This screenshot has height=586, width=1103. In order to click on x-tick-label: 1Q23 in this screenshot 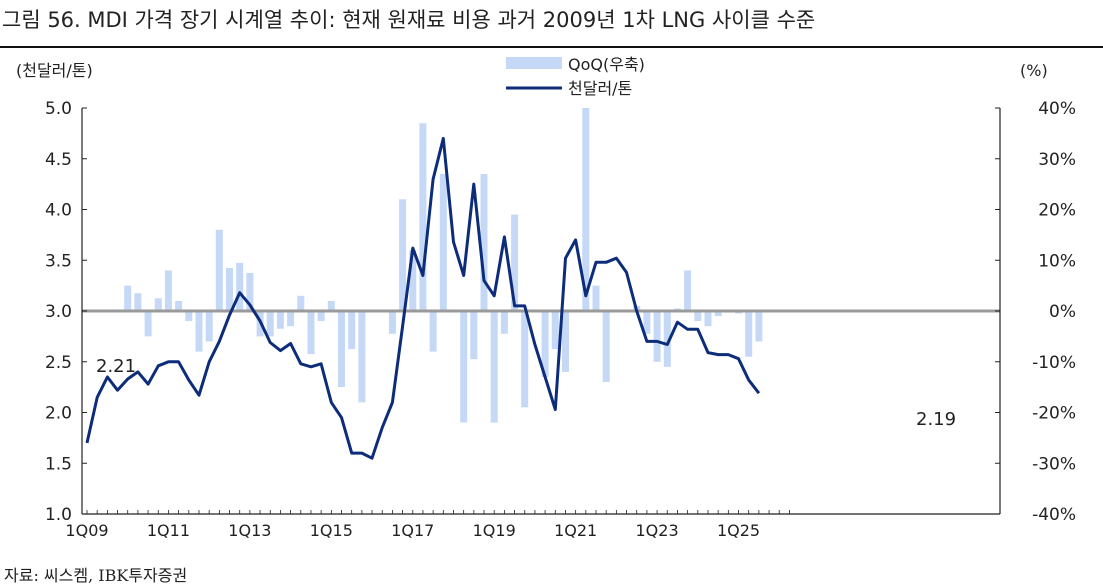, I will do `click(657, 530)`.